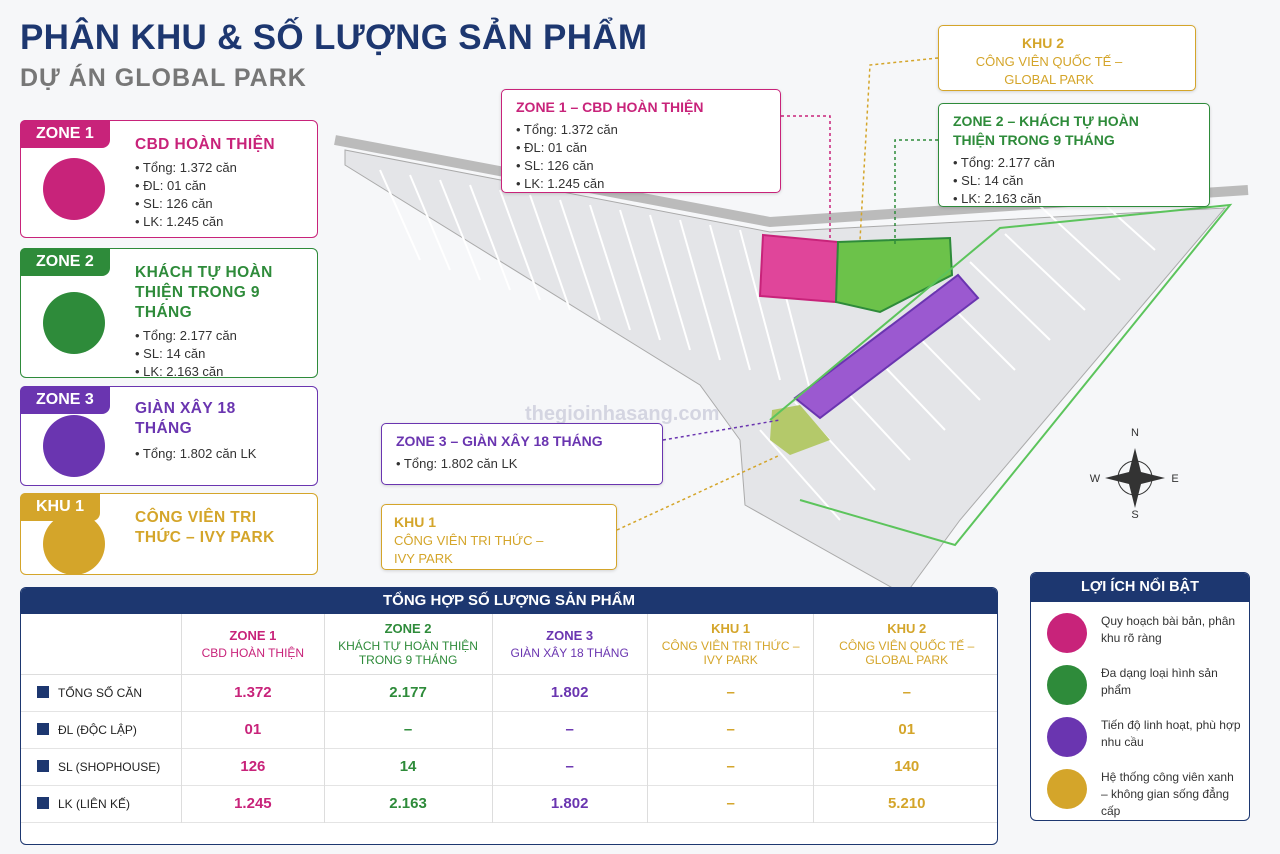 The width and height of the screenshot is (1280, 854). Describe the element at coordinates (1168, 629) in the screenshot. I see `benefit-text: Quy hoạch bài bản, phân khu rõ ràng` at that location.